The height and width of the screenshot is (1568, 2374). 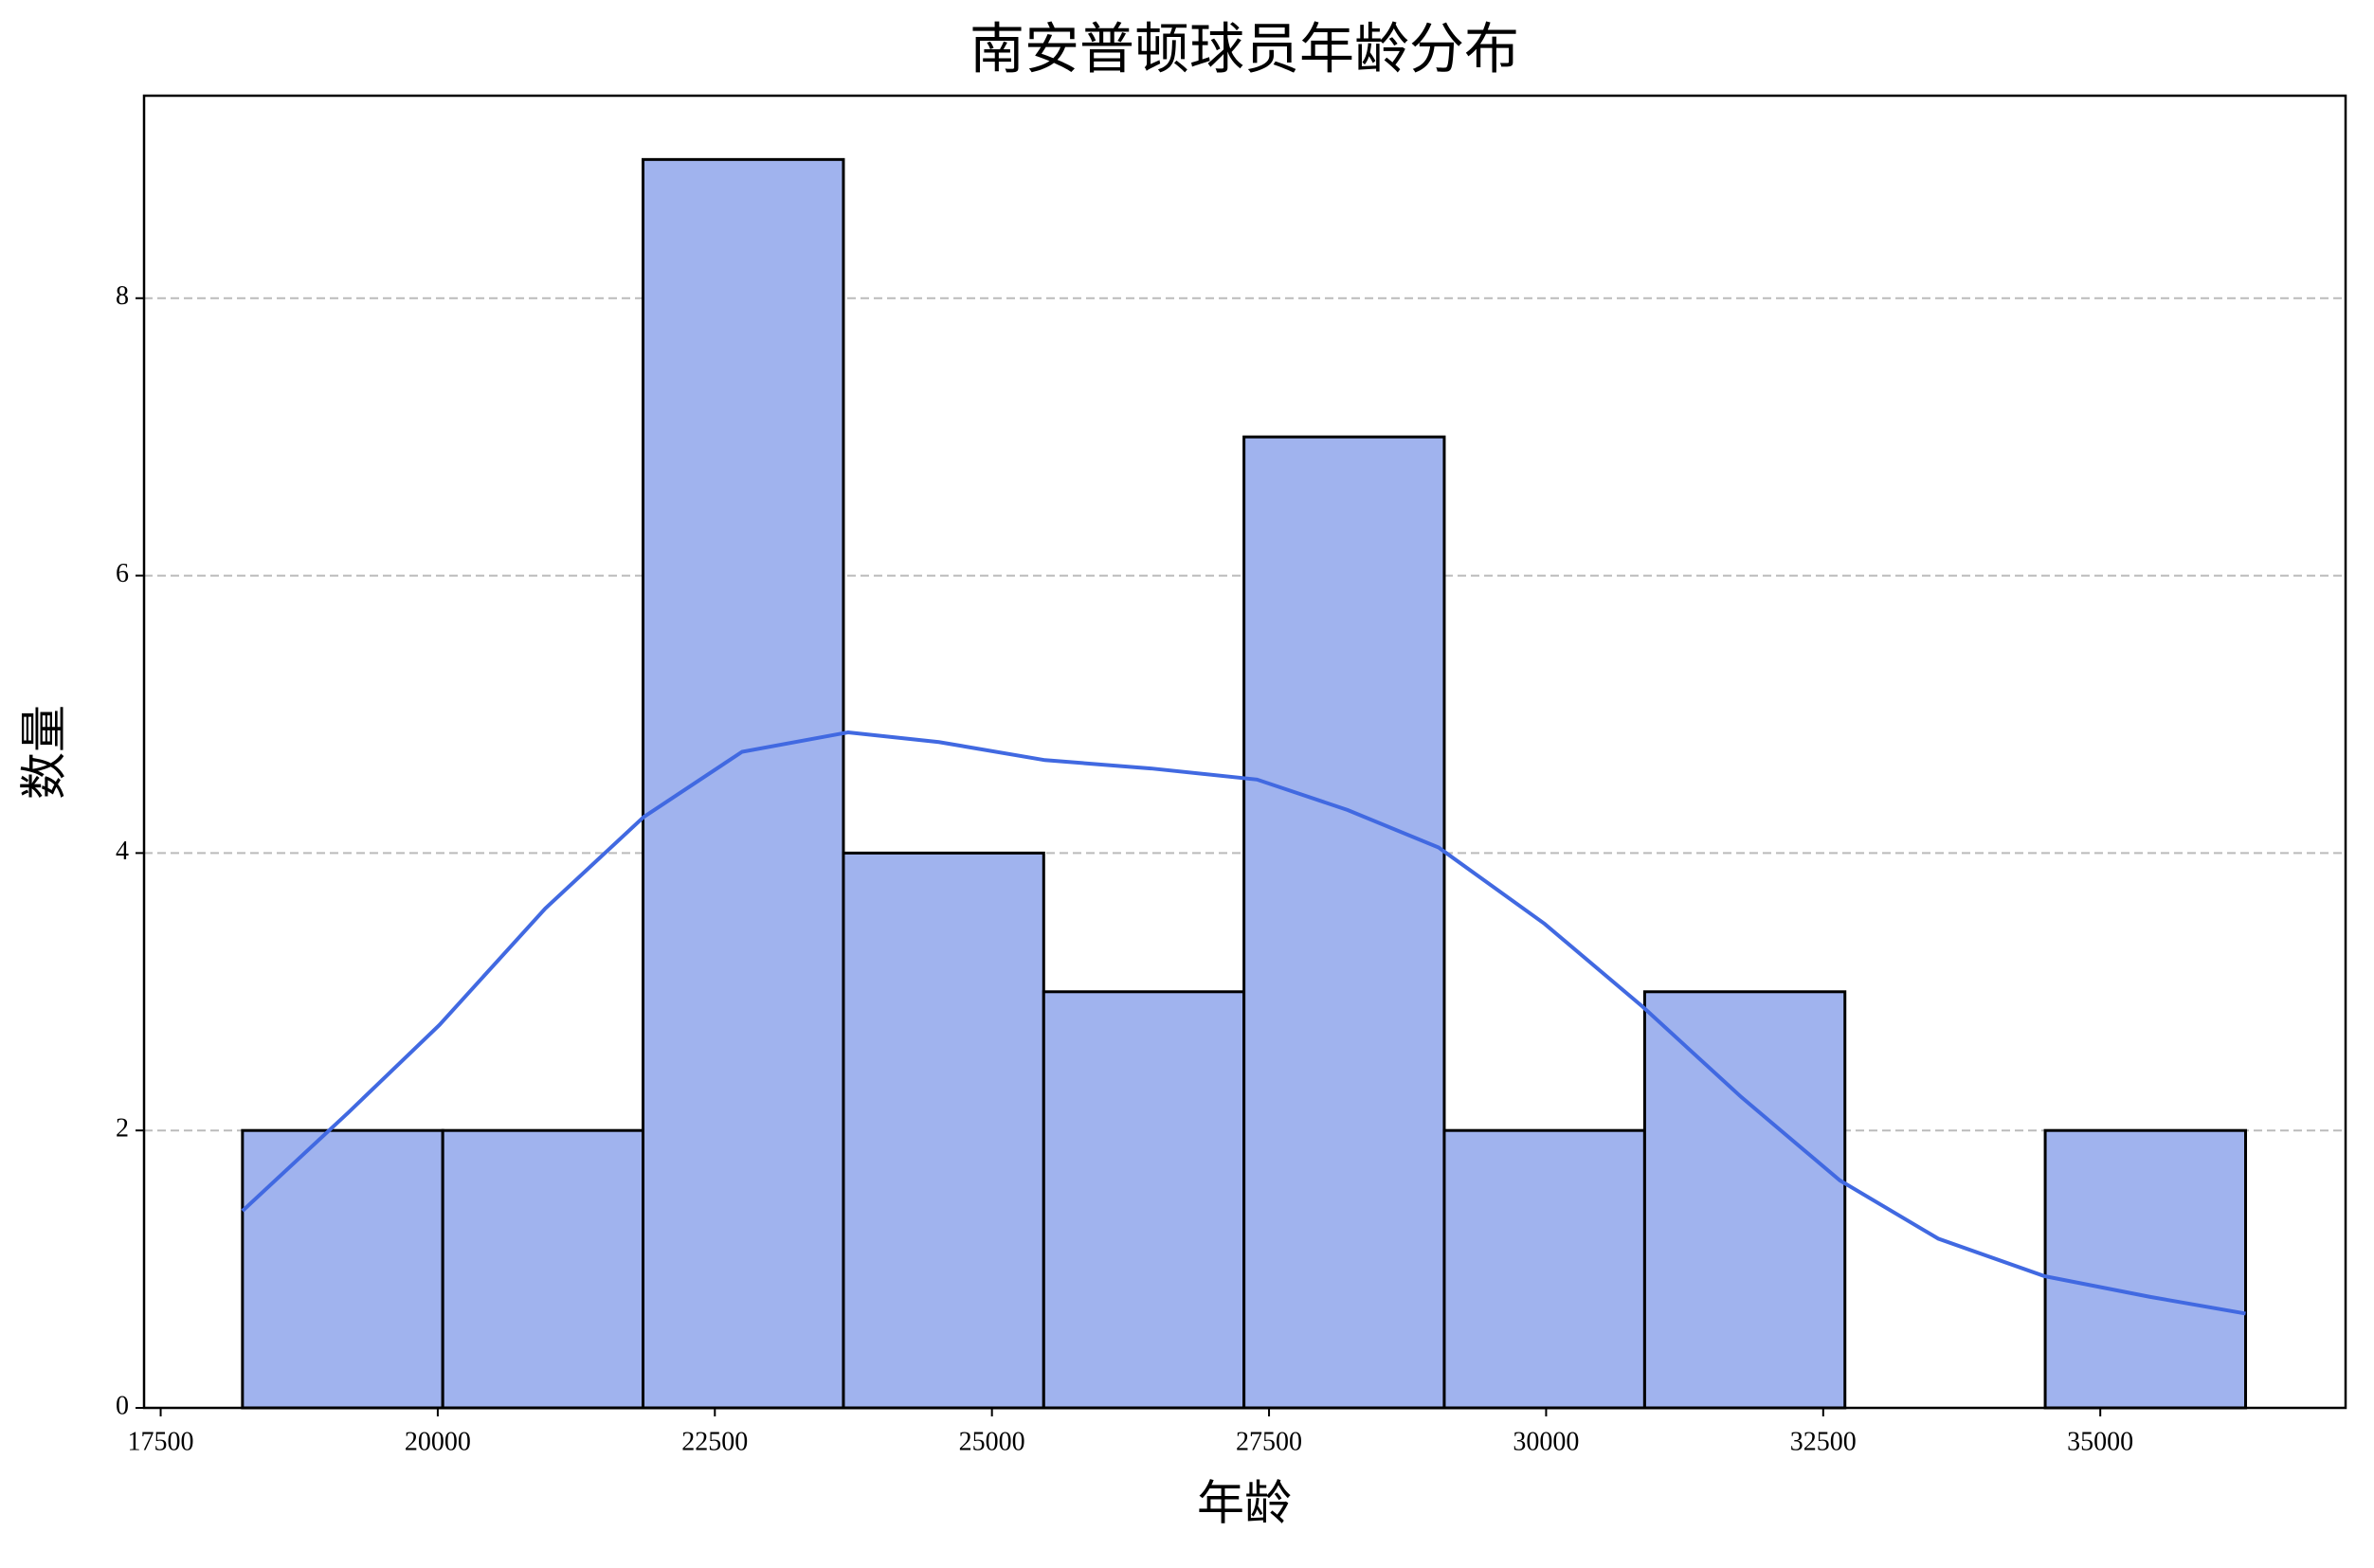 What do you see at coordinates (992, 1441) in the screenshot?
I see `x-tick-label: 25000` at bounding box center [992, 1441].